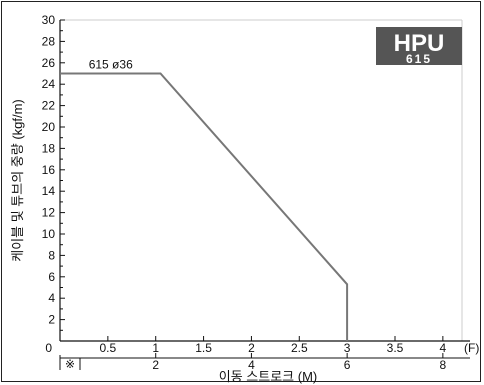 The image size is (484, 385). What do you see at coordinates (155, 365) in the screenshot?
I see `x-m-tick-label: 2` at bounding box center [155, 365].